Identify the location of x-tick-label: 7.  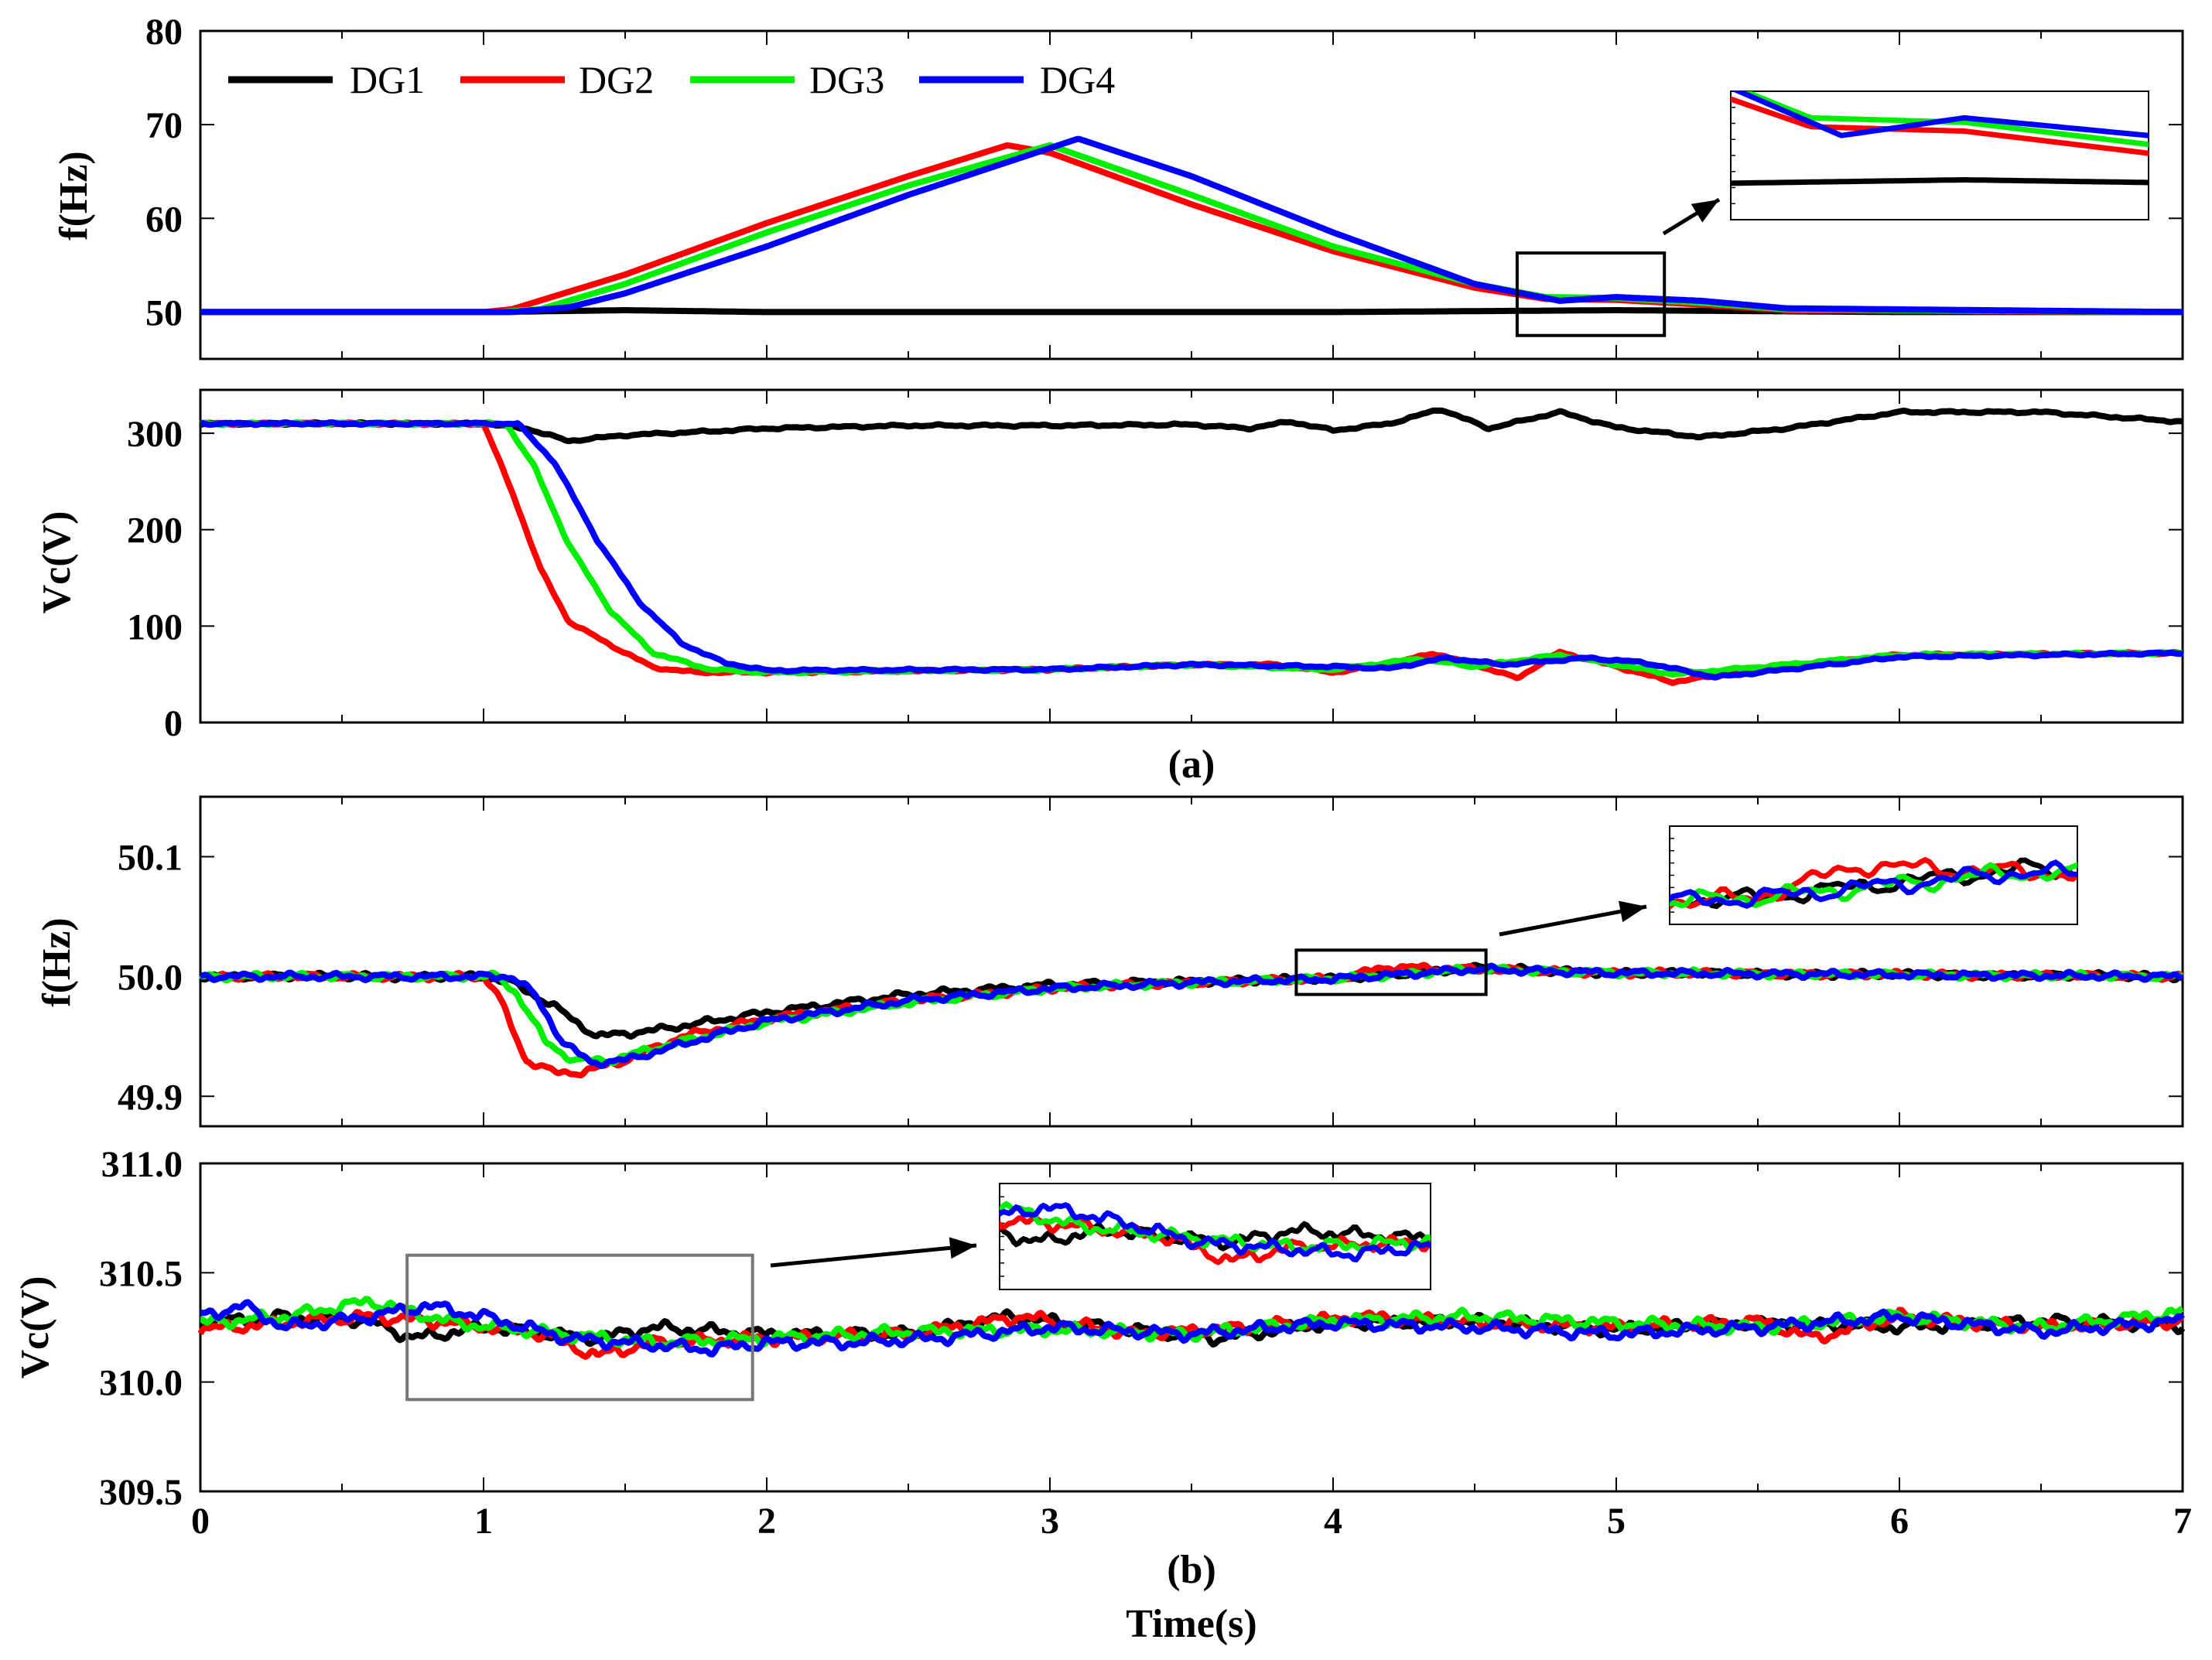
(2182, 1521).